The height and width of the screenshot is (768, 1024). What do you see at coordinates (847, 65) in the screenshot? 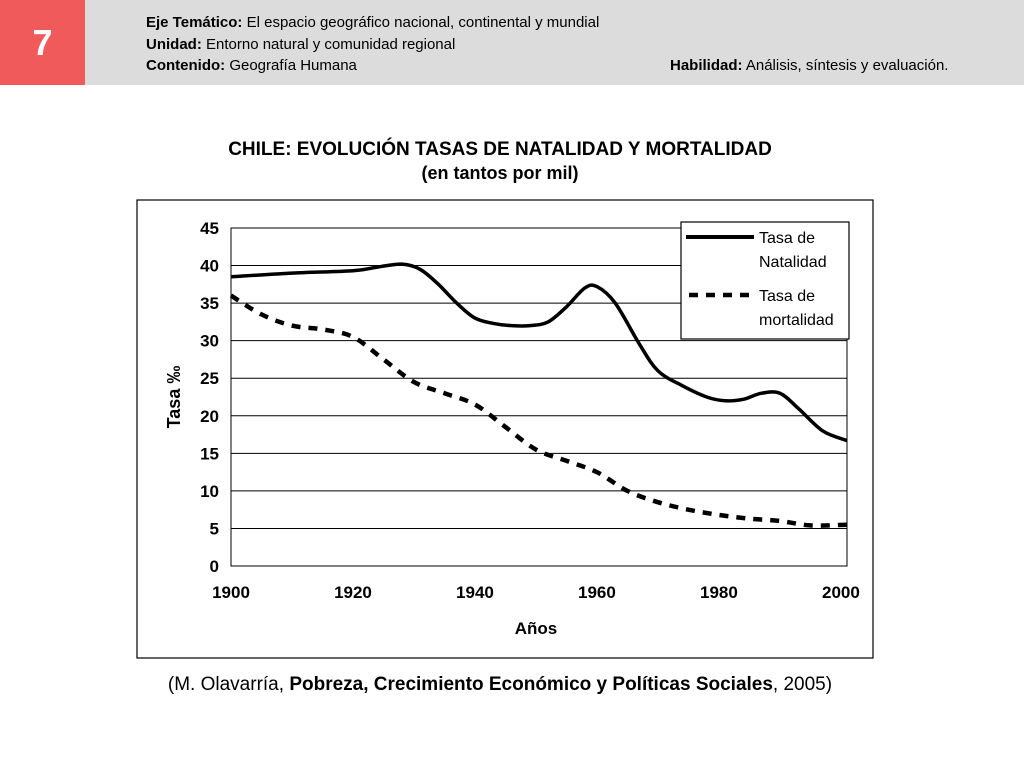
I see `habilidad-value: Análisis, síntesis y evaluación.` at bounding box center [847, 65].